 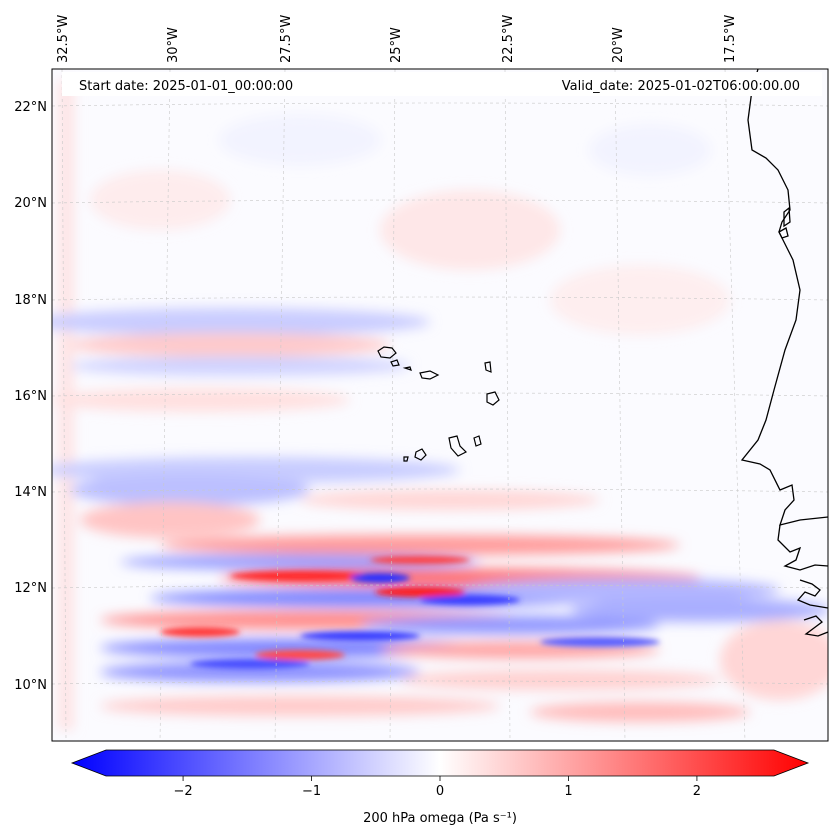 What do you see at coordinates (30, 300) in the screenshot?
I see `lat-label: 18°N` at bounding box center [30, 300].